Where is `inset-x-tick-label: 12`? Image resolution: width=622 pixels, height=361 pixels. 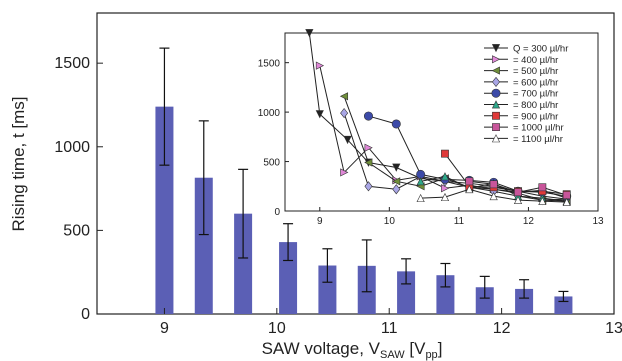 inset-x-tick-label: 12 is located at coordinates (529, 221).